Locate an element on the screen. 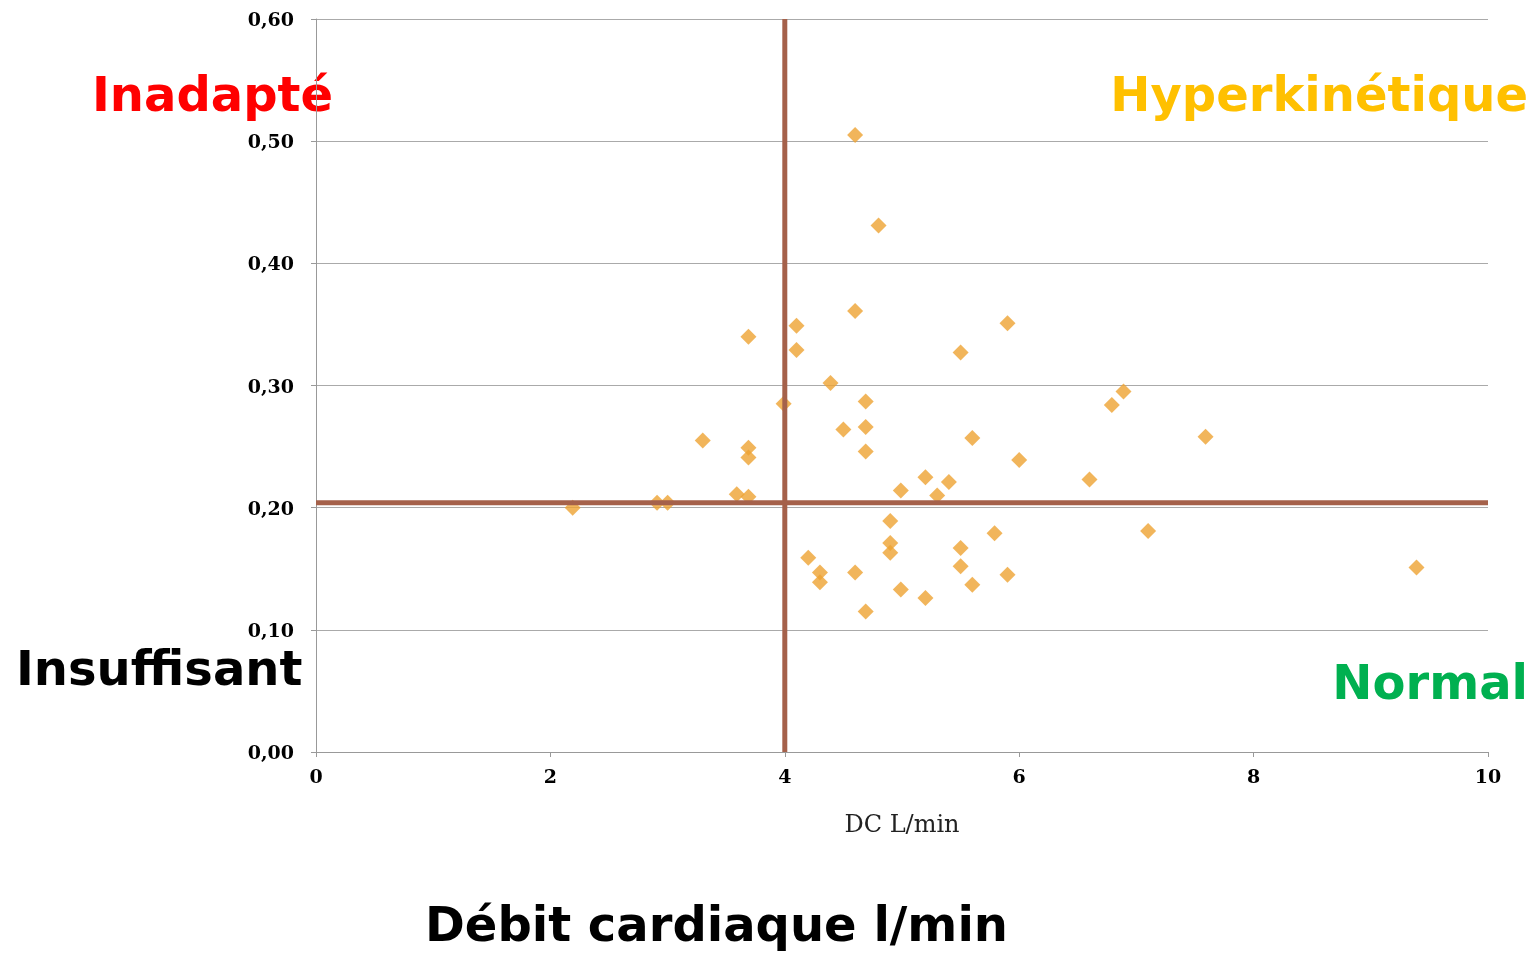 Image resolution: width=1540 pixels, height=959 pixels. x-tick-label: 0 is located at coordinates (316, 775).